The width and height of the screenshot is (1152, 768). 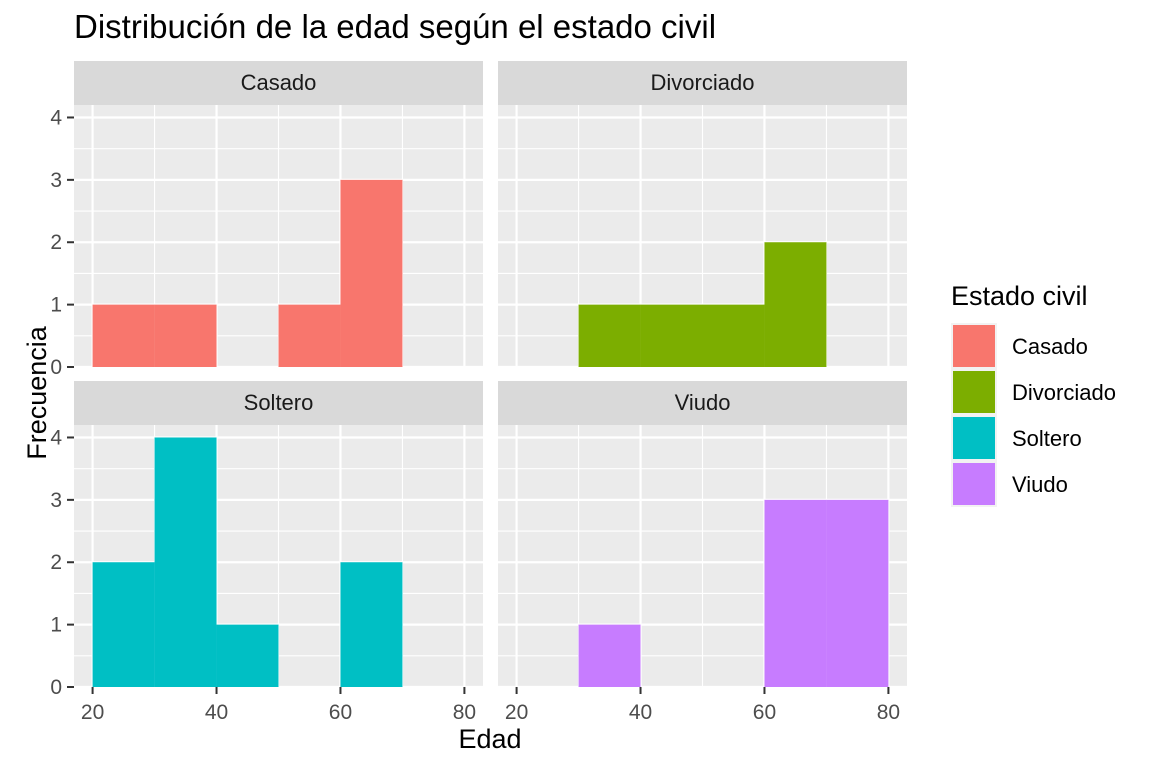 What do you see at coordinates (1047, 438) in the screenshot?
I see `legend-label: Soltero` at bounding box center [1047, 438].